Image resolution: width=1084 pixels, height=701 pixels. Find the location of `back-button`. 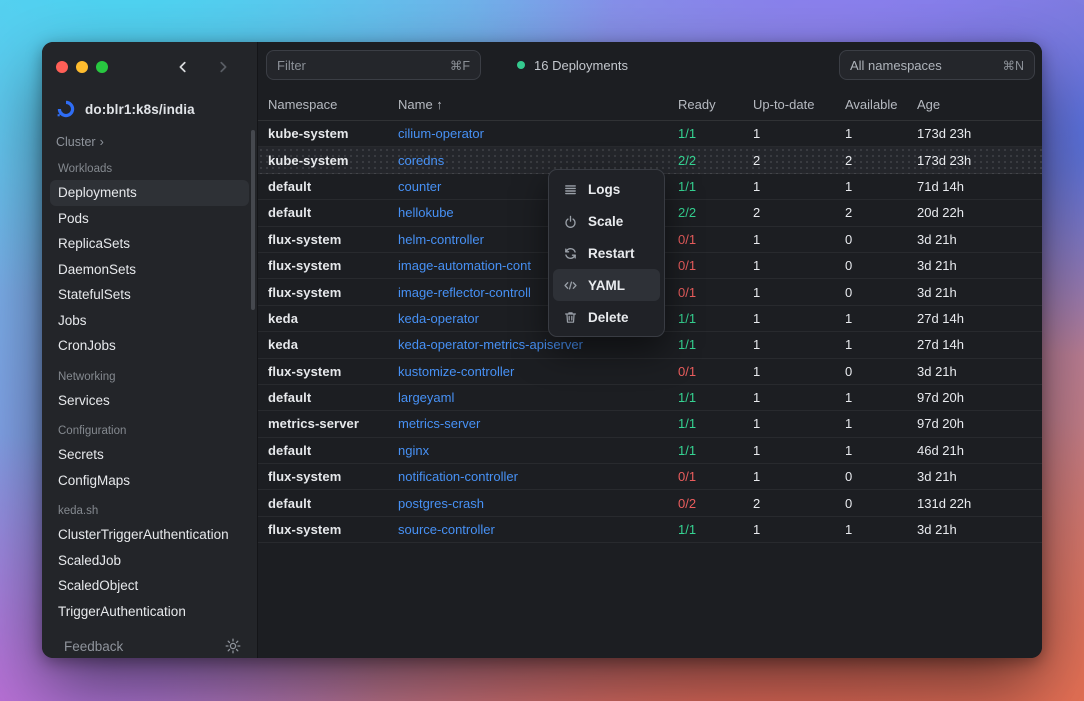

back-button is located at coordinates (183, 67).